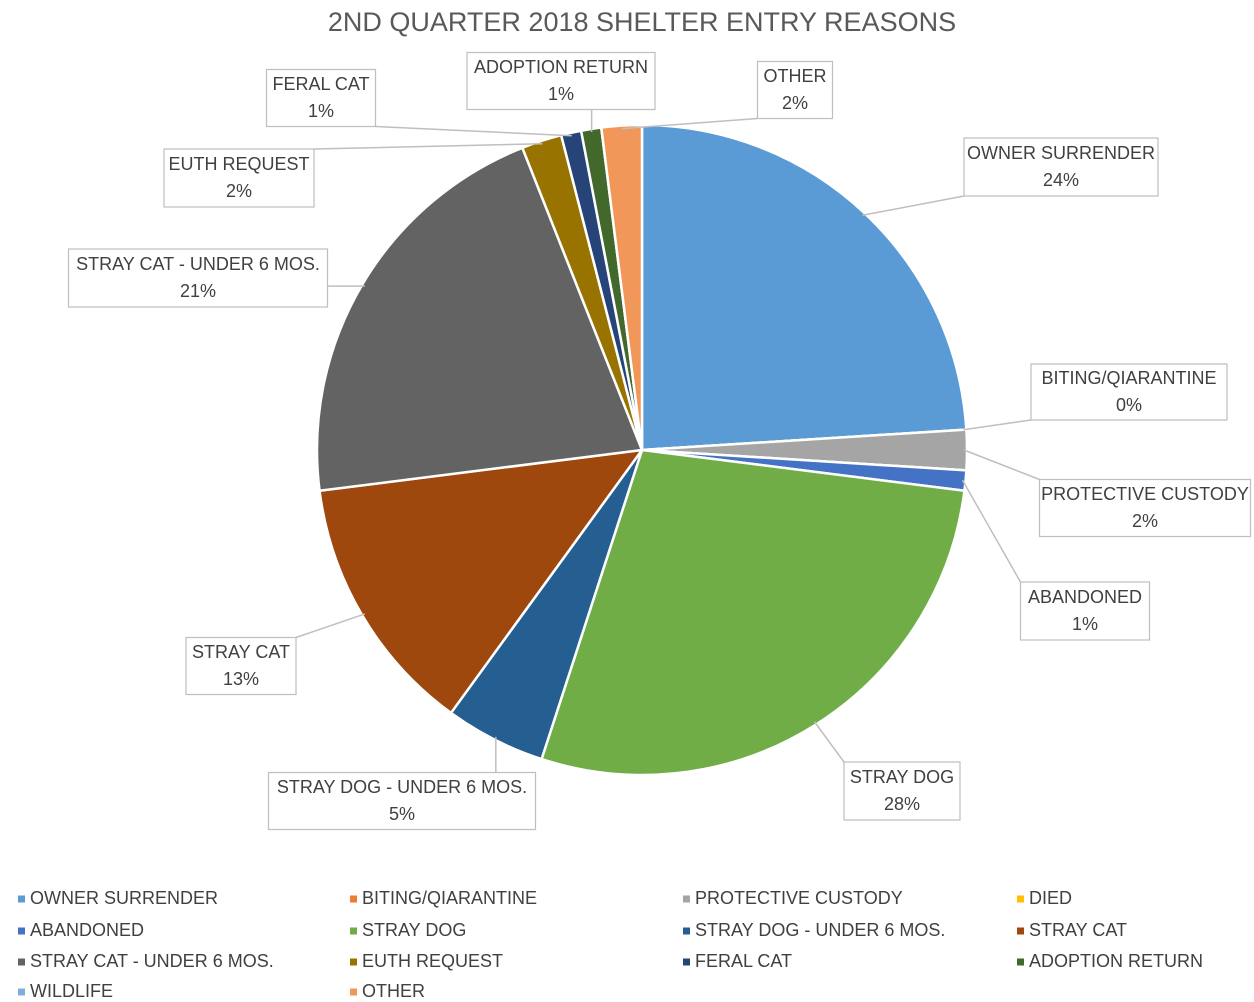  What do you see at coordinates (238, 164) in the screenshot?
I see `data-label-name: EUTH REQUEST` at bounding box center [238, 164].